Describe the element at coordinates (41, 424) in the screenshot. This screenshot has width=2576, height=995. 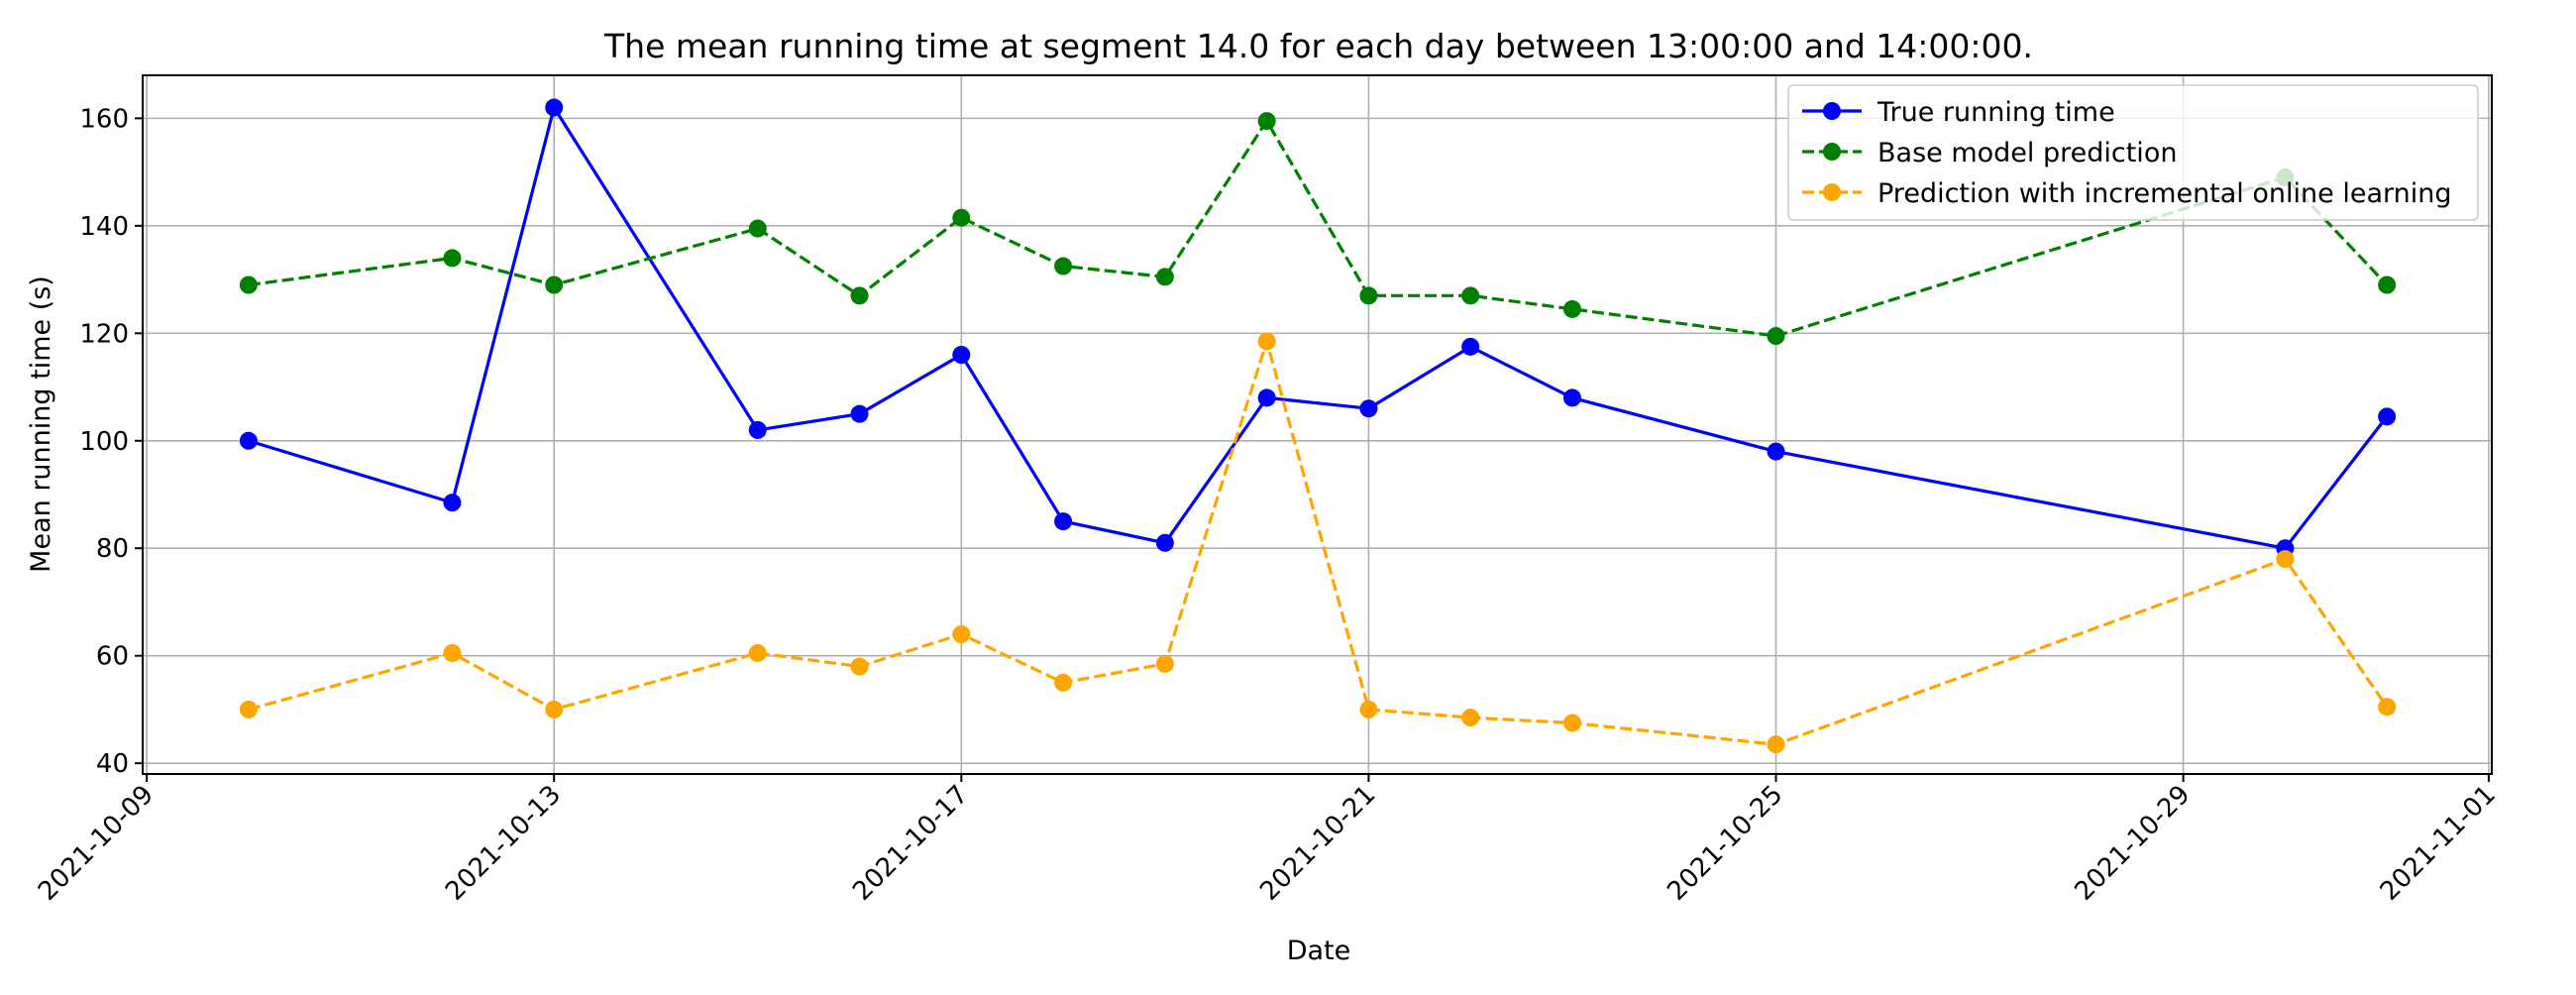
I see `y-axis-label: Mean running time (s)` at that location.